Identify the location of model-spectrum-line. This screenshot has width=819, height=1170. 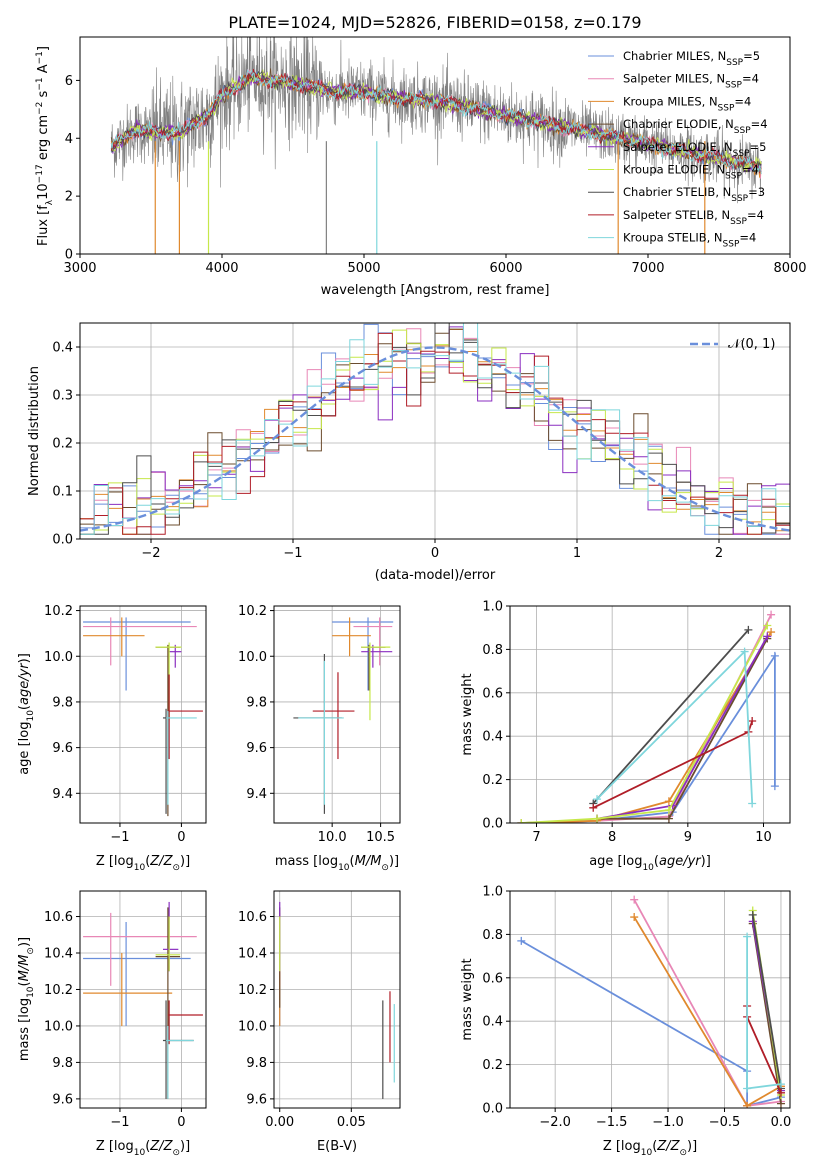
(436, 121).